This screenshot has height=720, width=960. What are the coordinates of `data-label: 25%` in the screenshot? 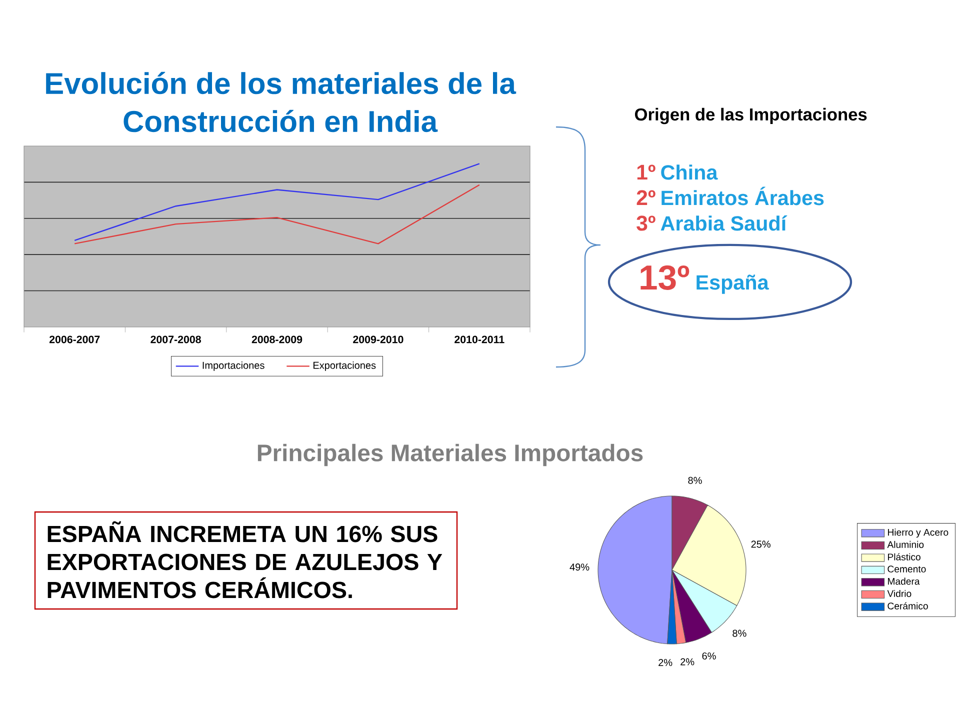 It's located at (760, 544).